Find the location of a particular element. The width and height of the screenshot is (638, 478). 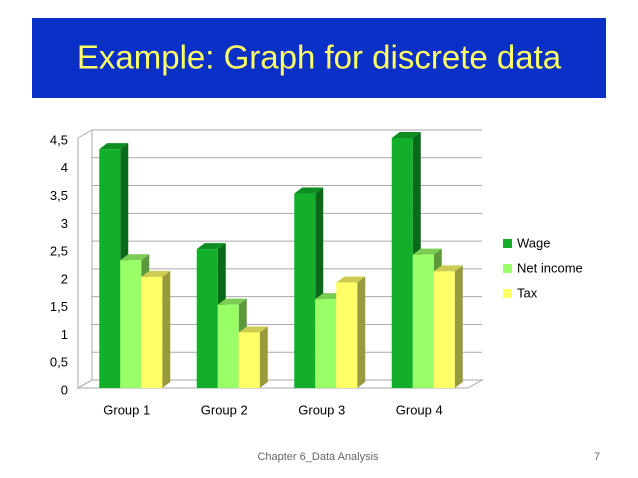

y-tick-label: 3,5 is located at coordinates (59, 195).